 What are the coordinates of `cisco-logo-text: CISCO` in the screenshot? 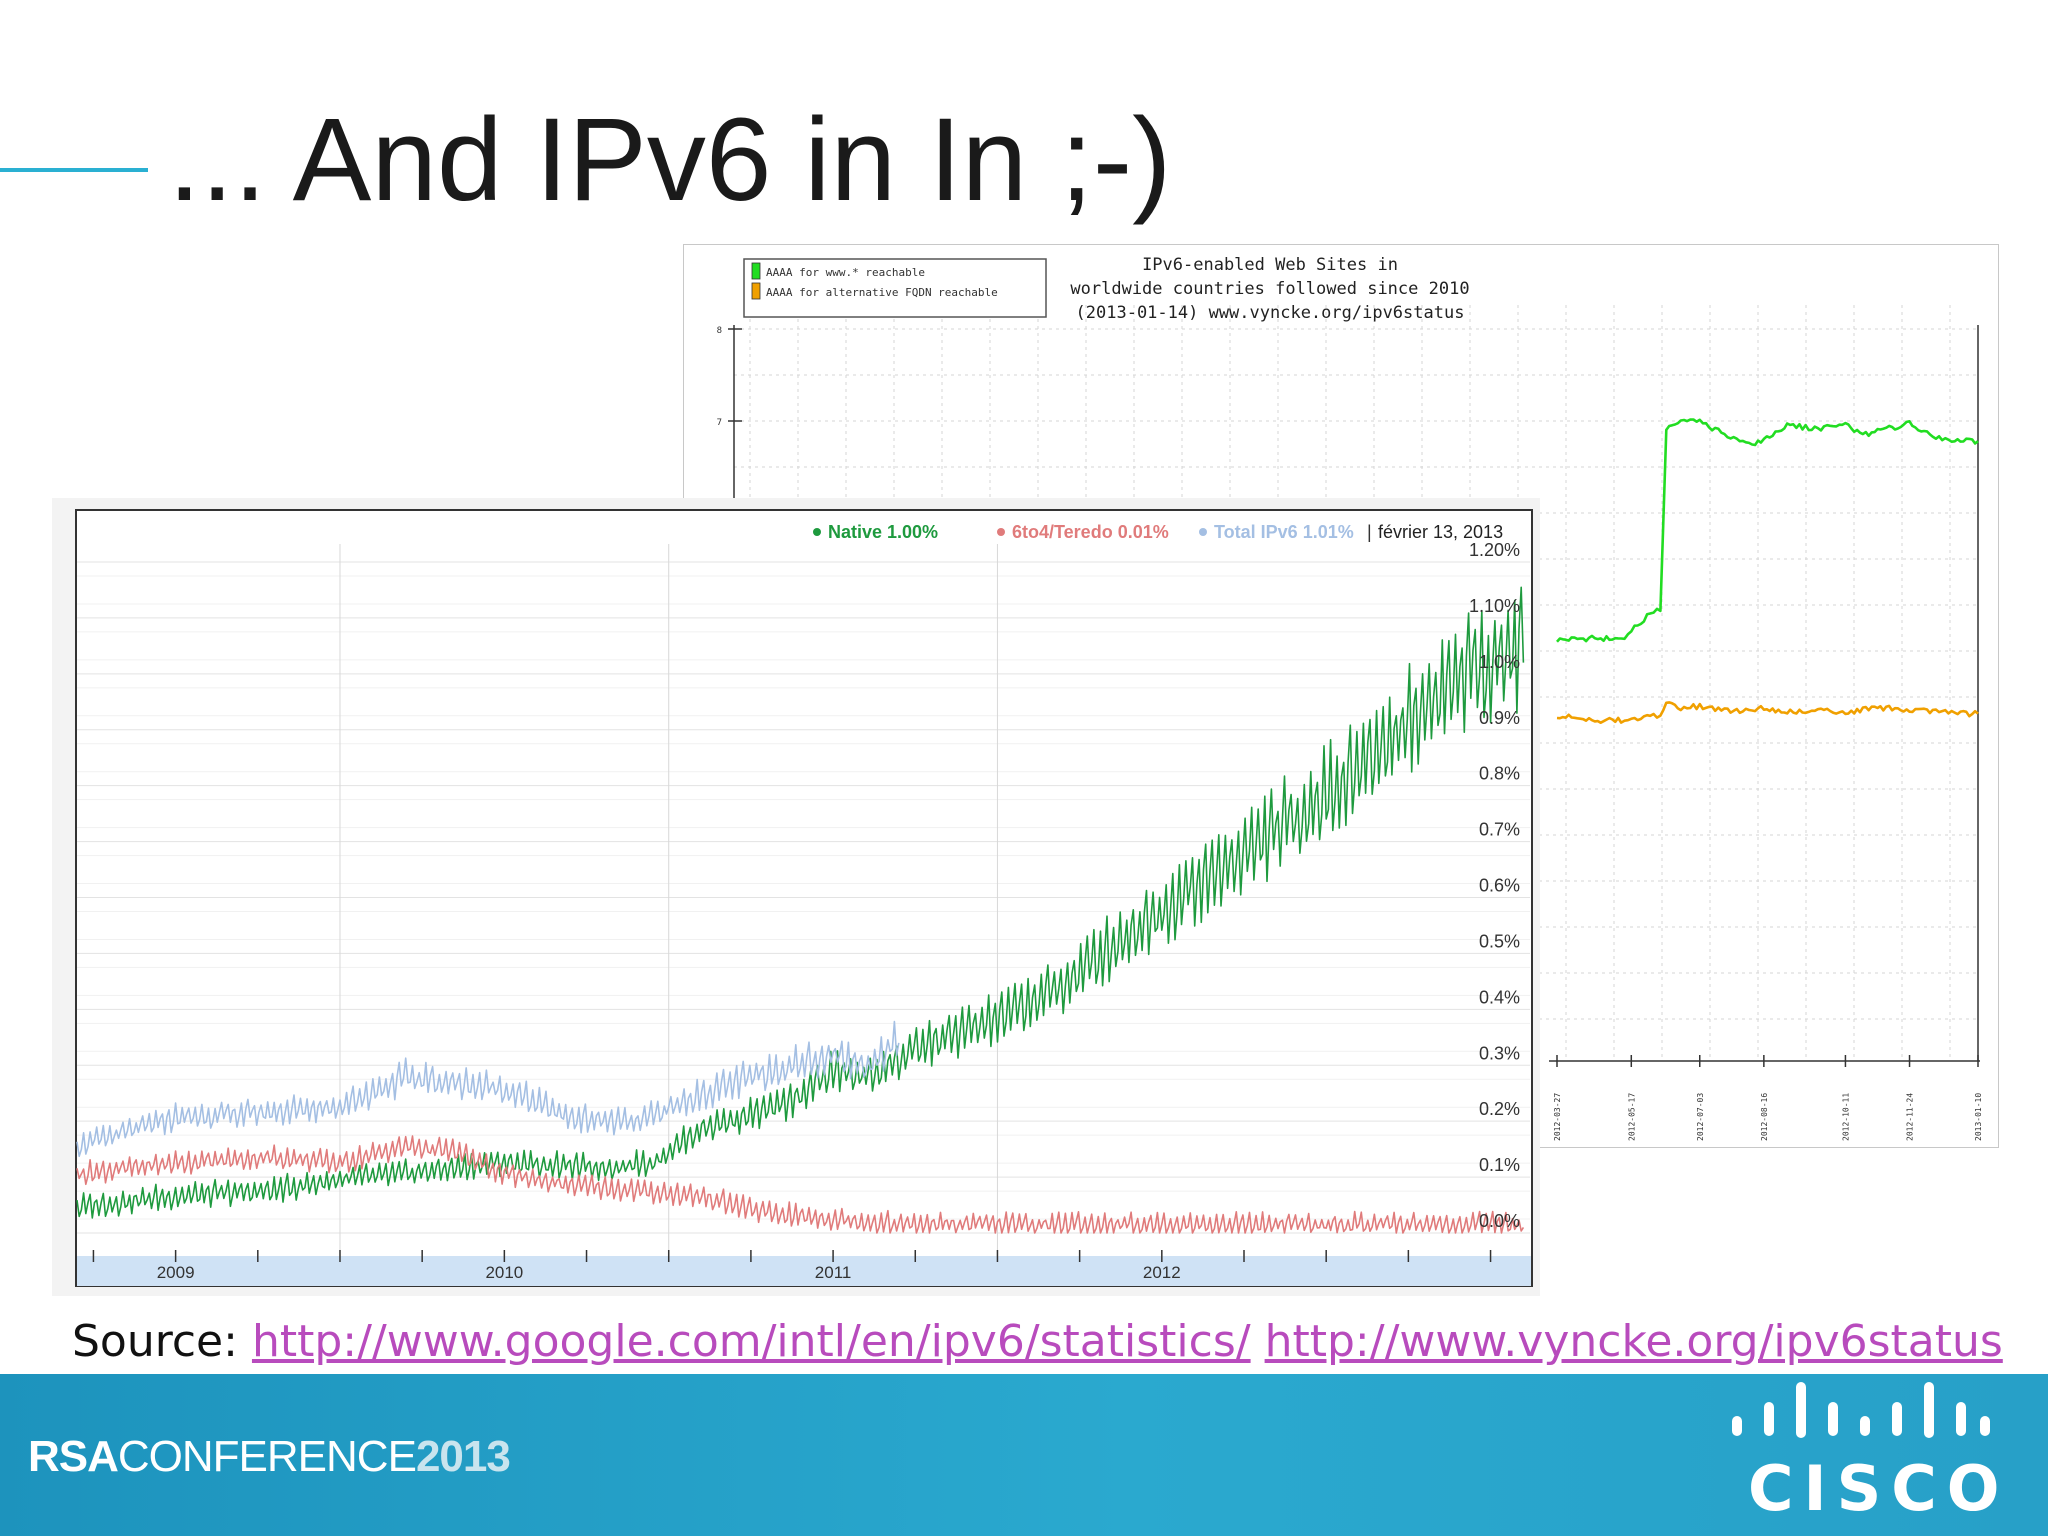 It's located at (1879, 1488).